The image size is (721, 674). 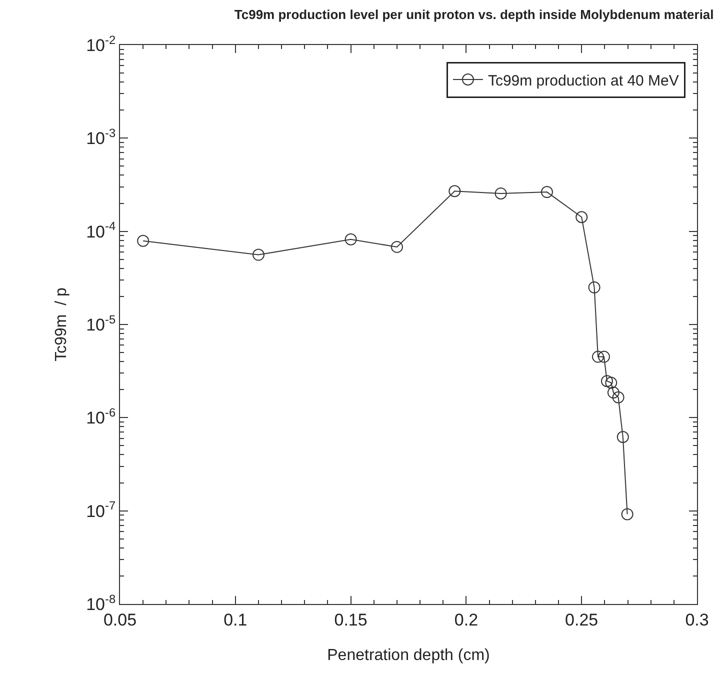 I want to click on x-tick-label: 0.3, so click(x=697, y=620).